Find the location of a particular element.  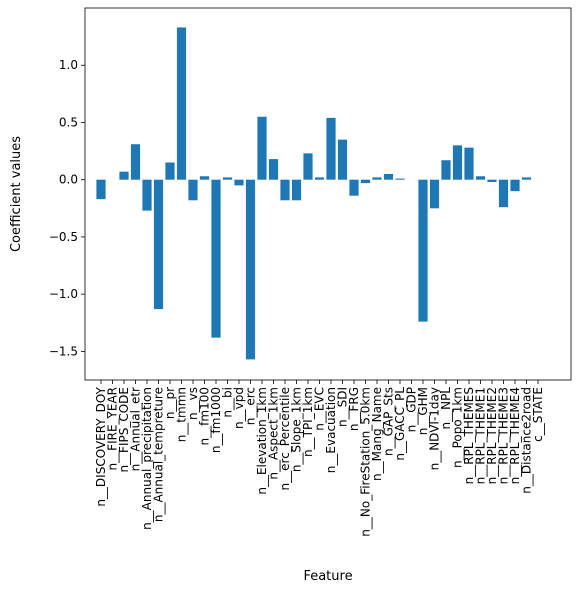

x-tick-label: n__tmmn is located at coordinates (182, 414).